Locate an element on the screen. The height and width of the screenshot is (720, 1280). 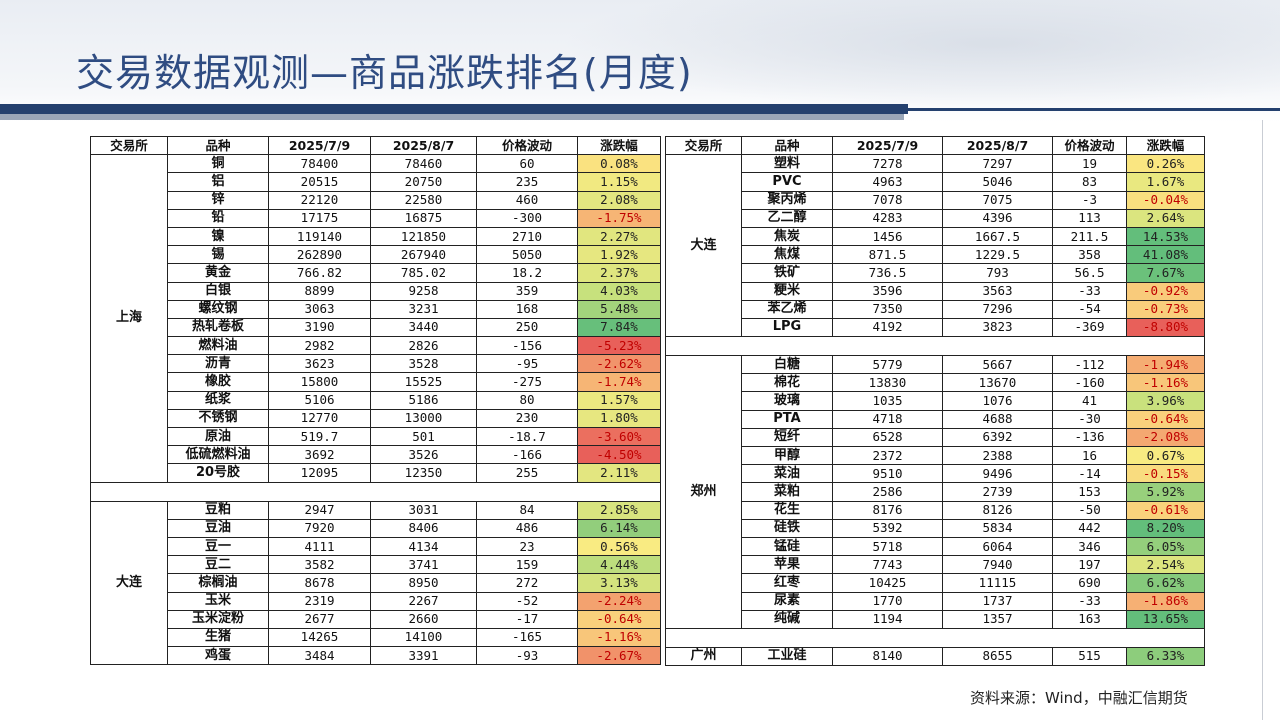
header-cell: 品种 is located at coordinates (787, 145).